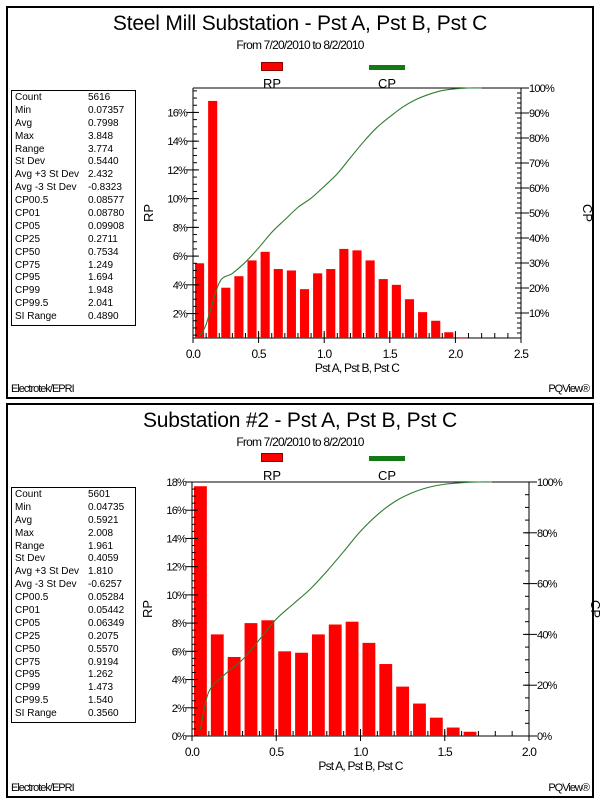  What do you see at coordinates (73, 508) in the screenshot?
I see `stats-row: Min 0.04735` at bounding box center [73, 508].